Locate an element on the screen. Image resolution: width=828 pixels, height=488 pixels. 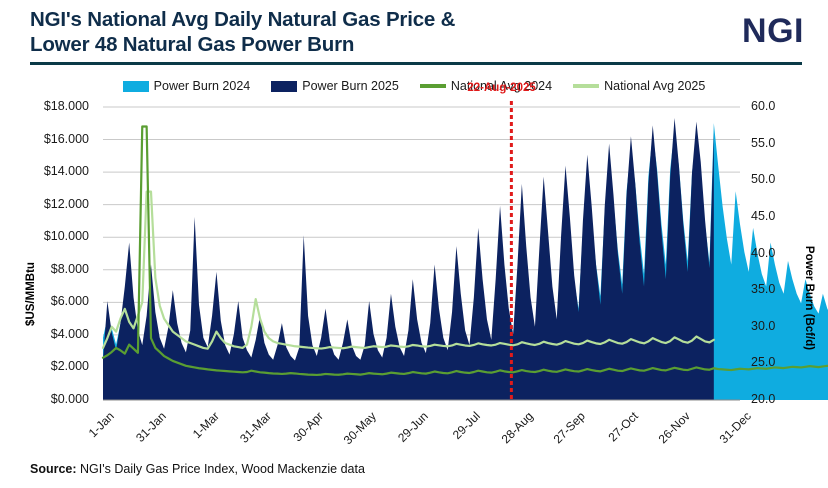
legend-item: Power Burn 2024 is located at coordinates (186, 86).